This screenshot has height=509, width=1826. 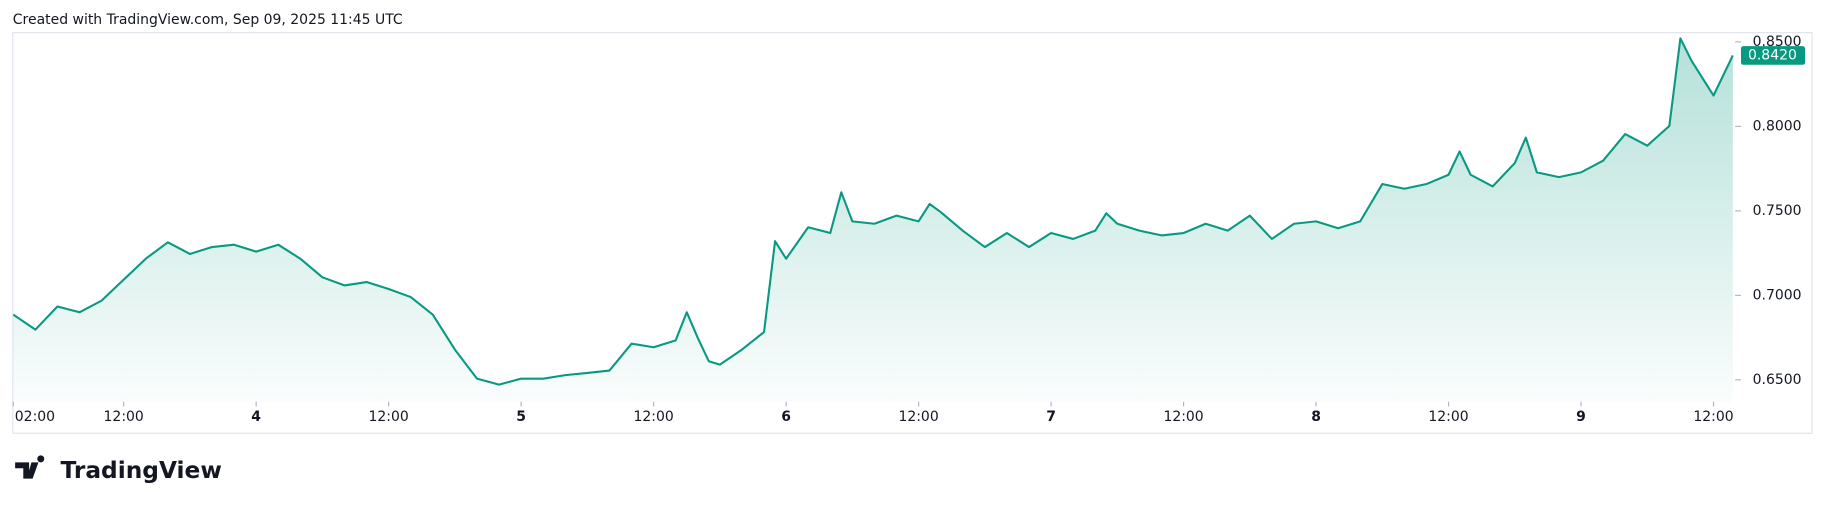 I want to click on y-tick-label: 0.8500, so click(x=1777, y=42).